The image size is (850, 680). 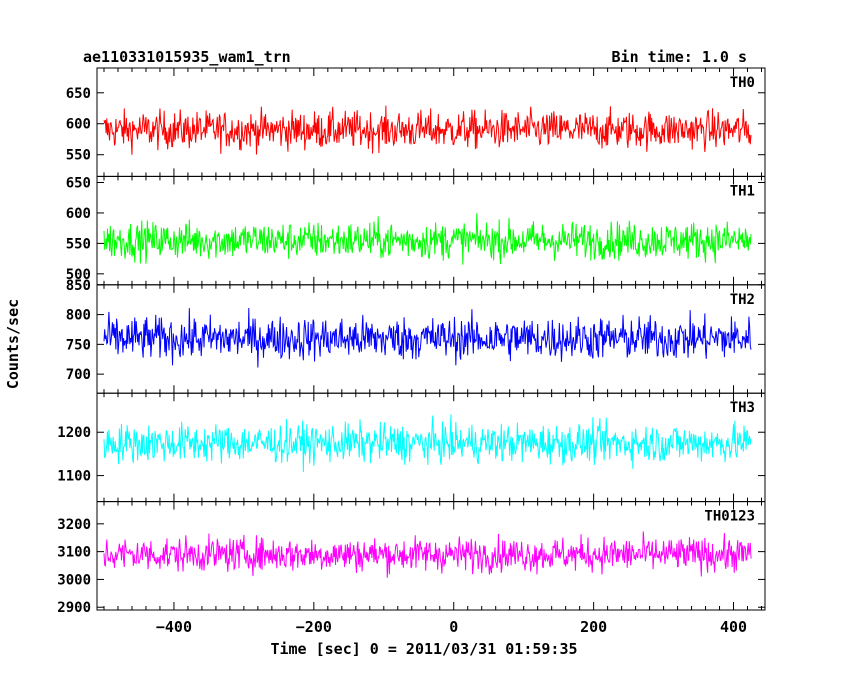 I want to click on y-tick-label: 750, so click(x=78, y=345).